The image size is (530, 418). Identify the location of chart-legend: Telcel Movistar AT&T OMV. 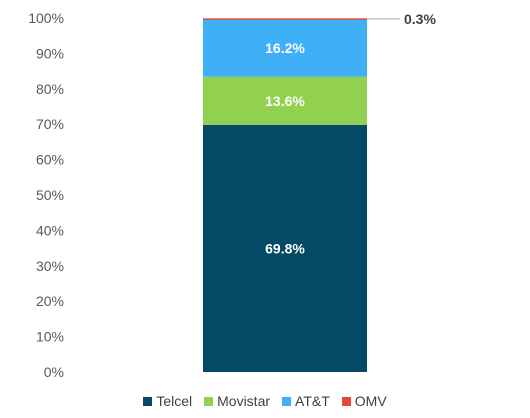
(265, 401).